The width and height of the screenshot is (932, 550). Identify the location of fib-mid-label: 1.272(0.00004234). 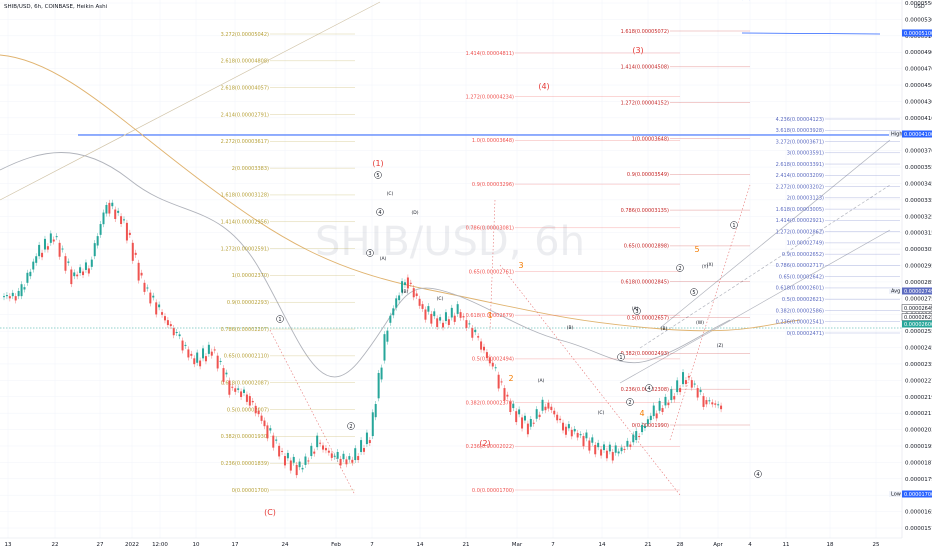
(490, 98).